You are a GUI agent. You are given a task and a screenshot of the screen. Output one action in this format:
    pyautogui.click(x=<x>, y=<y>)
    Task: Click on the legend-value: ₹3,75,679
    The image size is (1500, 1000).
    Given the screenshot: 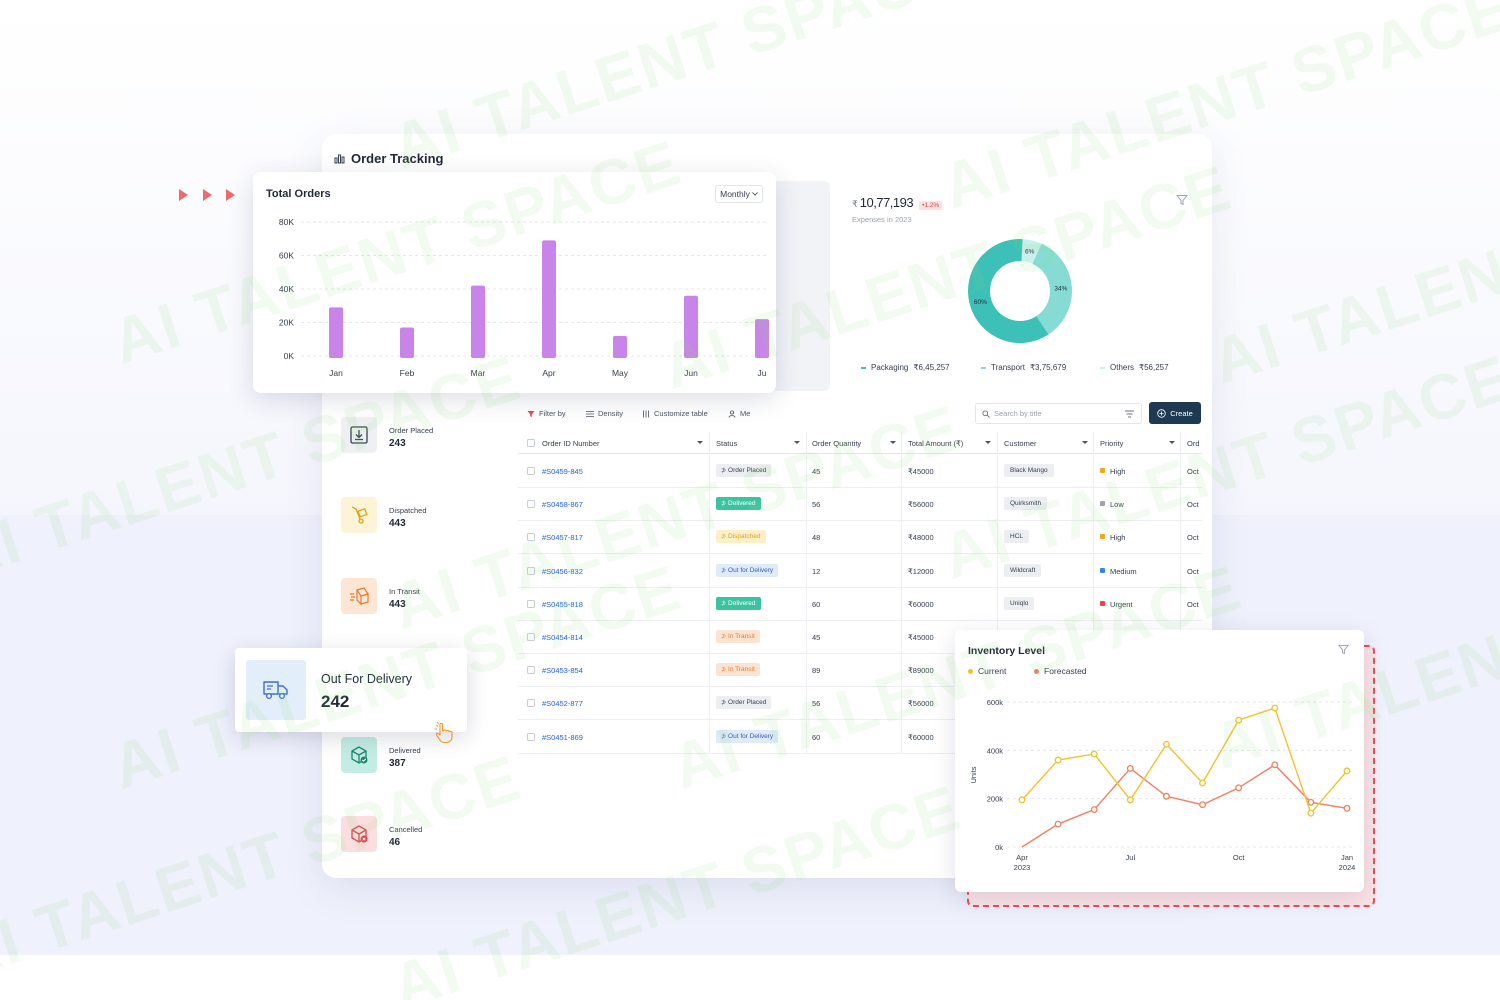 What is the action you would take?
    pyautogui.click(x=1048, y=367)
    